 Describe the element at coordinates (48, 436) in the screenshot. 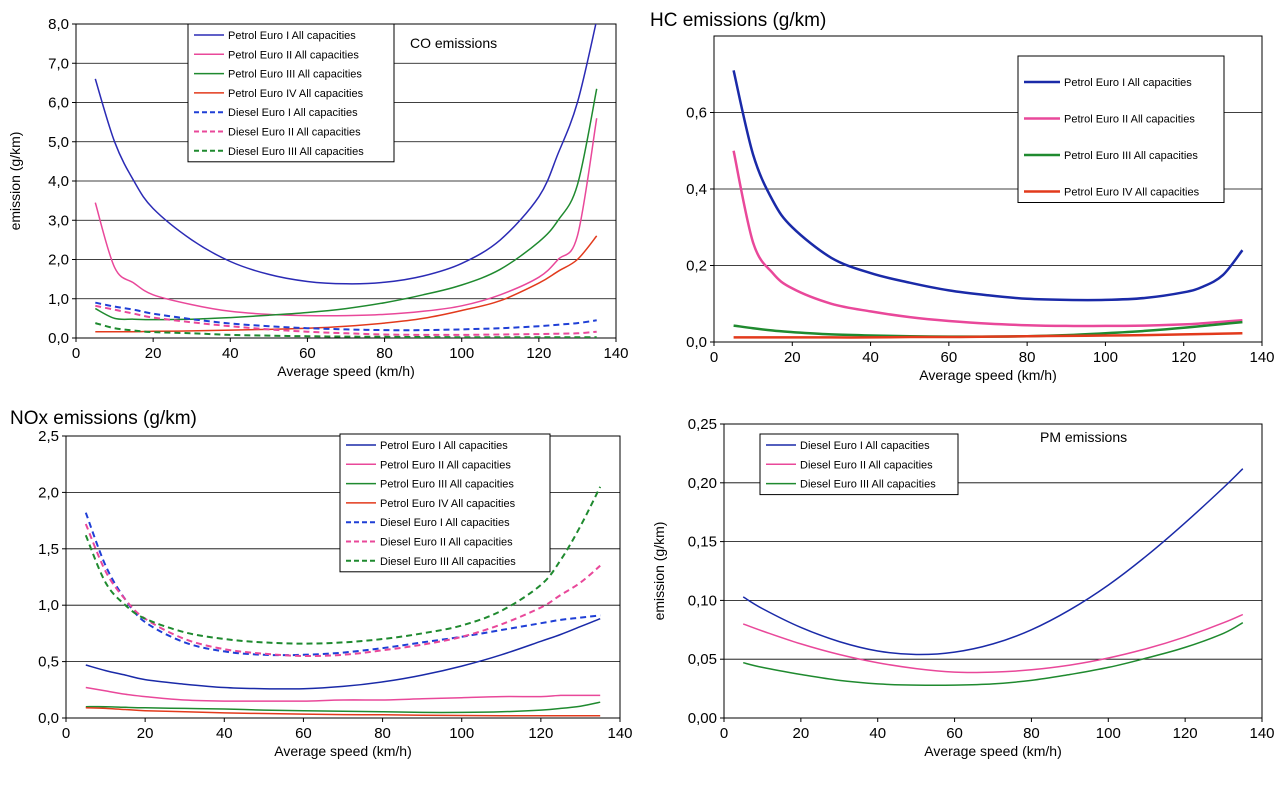

I see `y-tick-label: 2,5` at that location.